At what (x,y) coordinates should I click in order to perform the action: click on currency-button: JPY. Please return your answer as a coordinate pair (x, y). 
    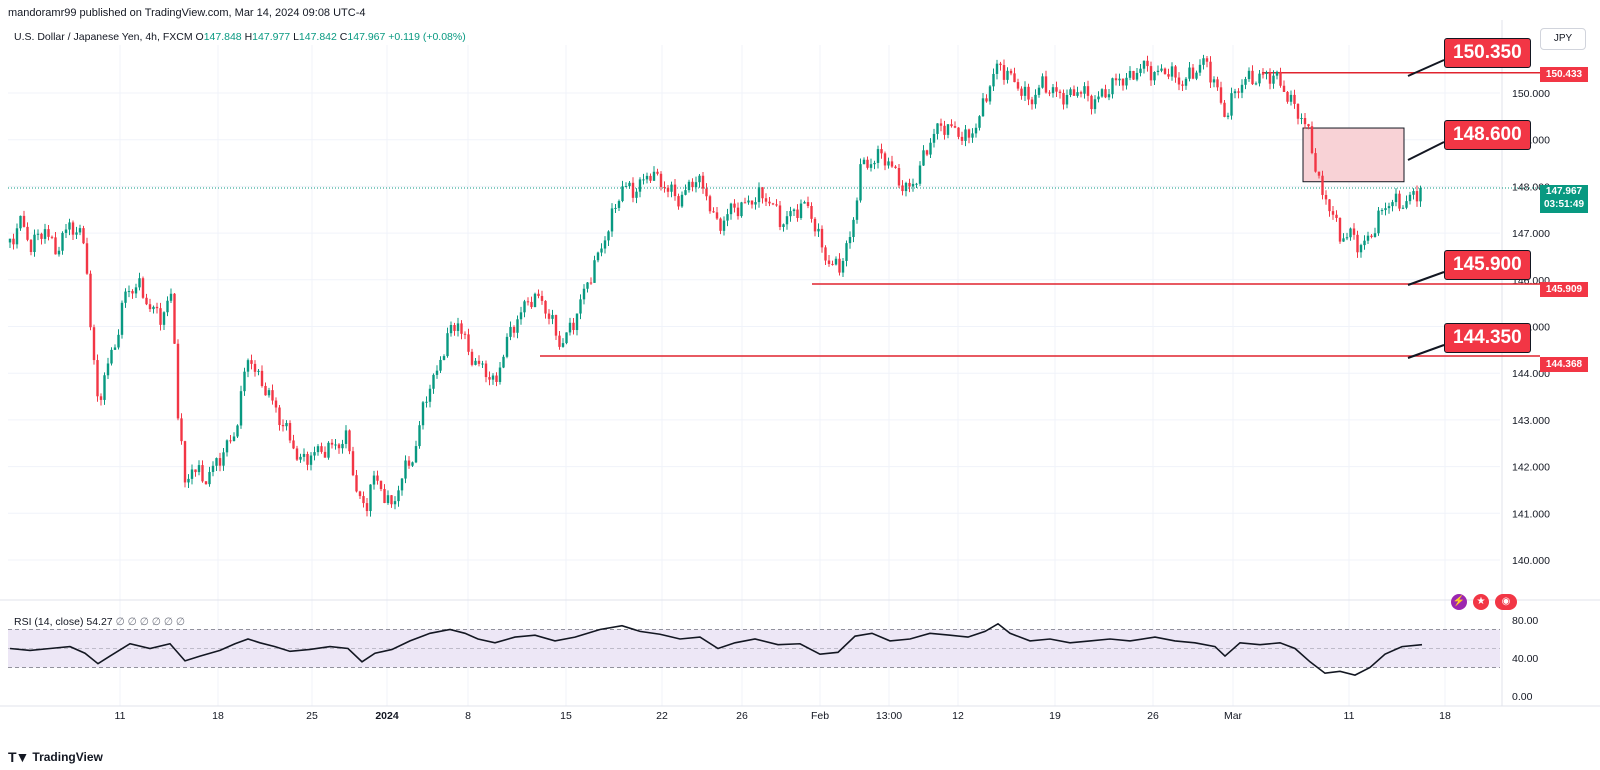
    Looking at the image, I should click on (1563, 39).